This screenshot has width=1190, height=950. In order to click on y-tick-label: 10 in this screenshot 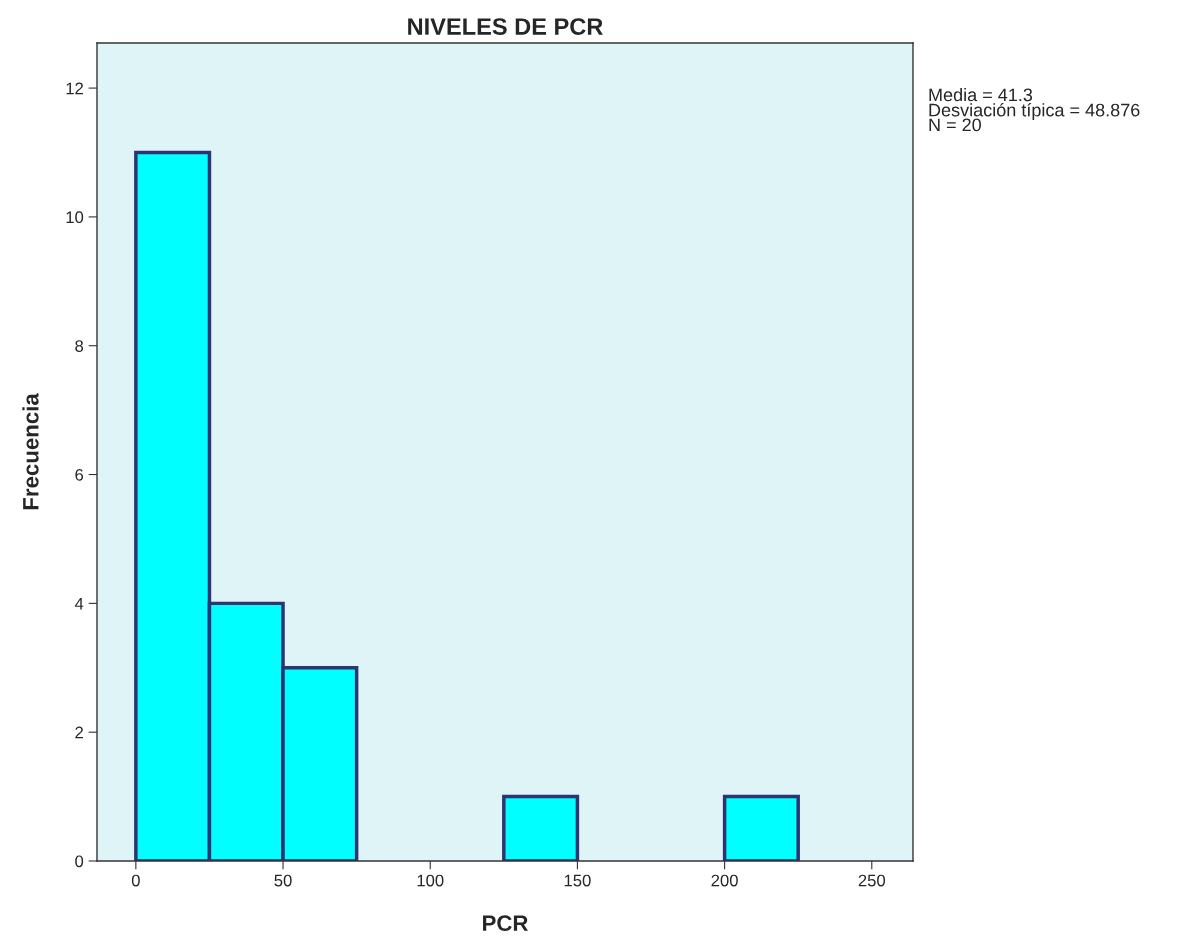, I will do `click(75, 217)`.